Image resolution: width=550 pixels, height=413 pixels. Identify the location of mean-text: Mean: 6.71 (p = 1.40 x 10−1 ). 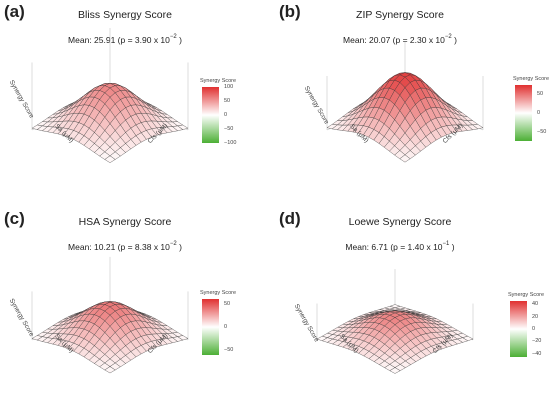
(400, 246).